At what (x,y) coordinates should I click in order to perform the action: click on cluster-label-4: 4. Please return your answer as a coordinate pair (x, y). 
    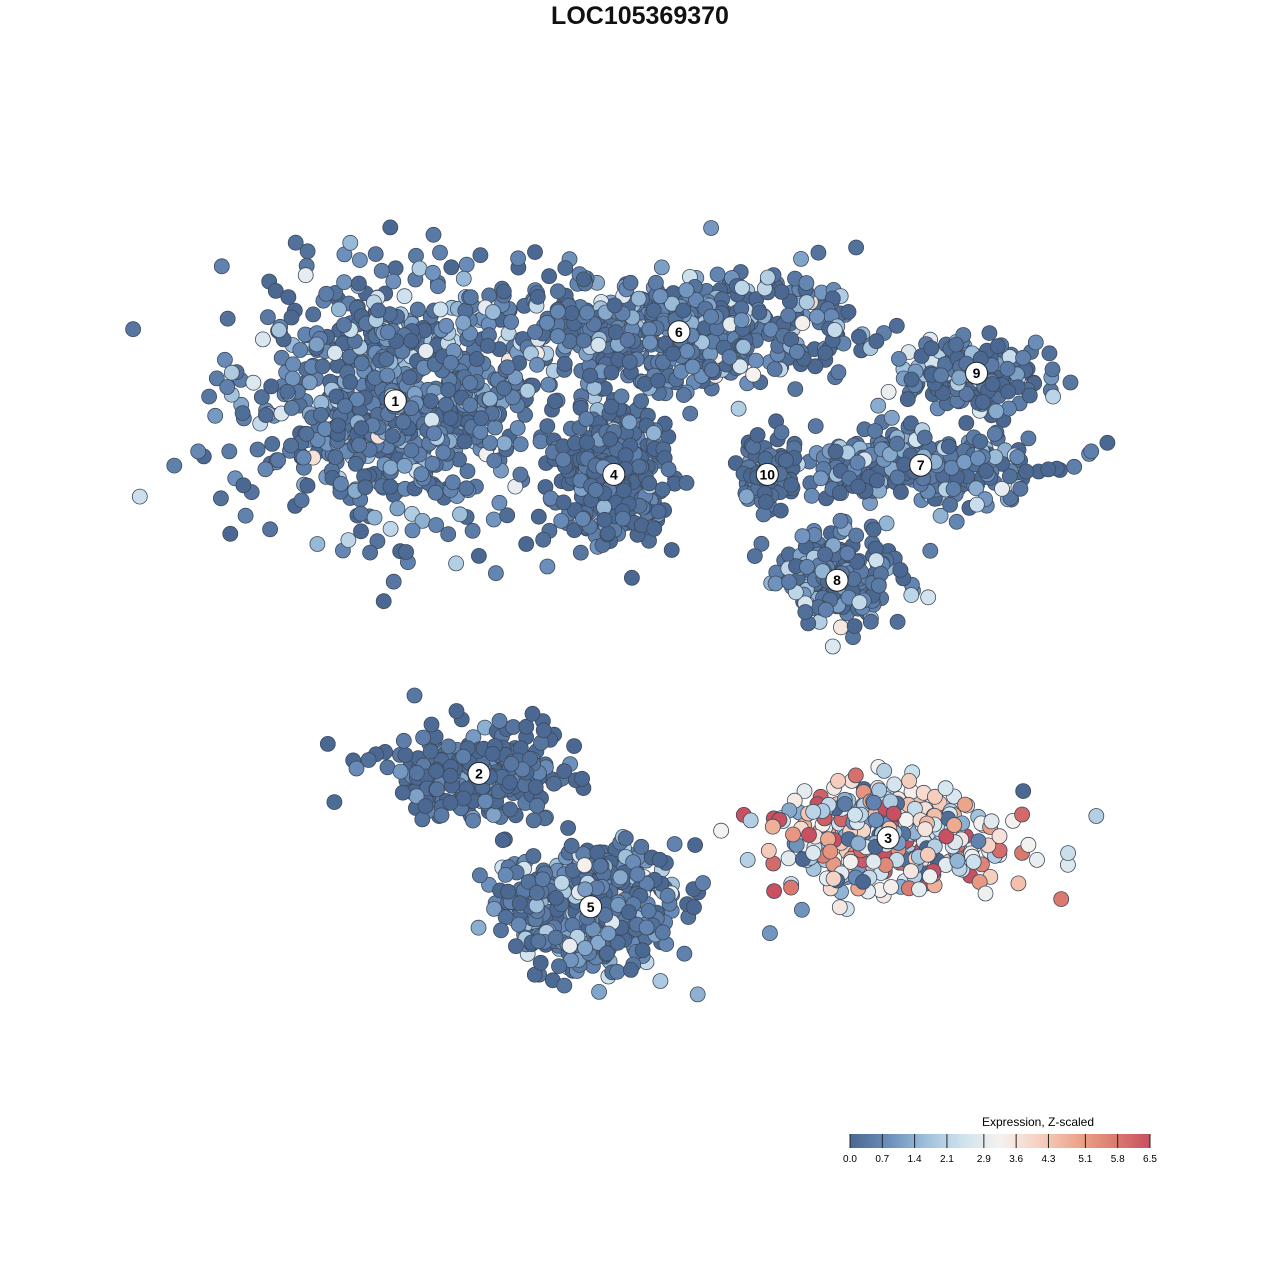
    Looking at the image, I should click on (614, 474).